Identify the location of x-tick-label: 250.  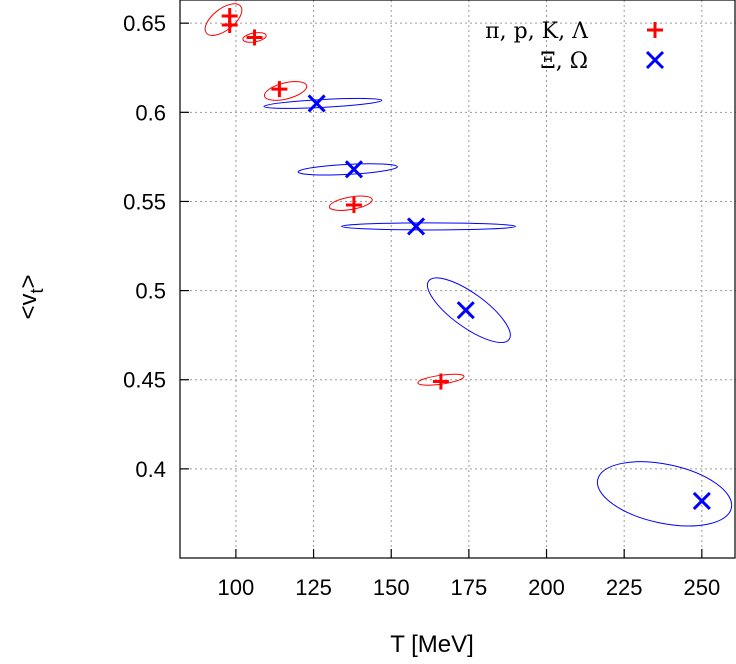
(701, 587).